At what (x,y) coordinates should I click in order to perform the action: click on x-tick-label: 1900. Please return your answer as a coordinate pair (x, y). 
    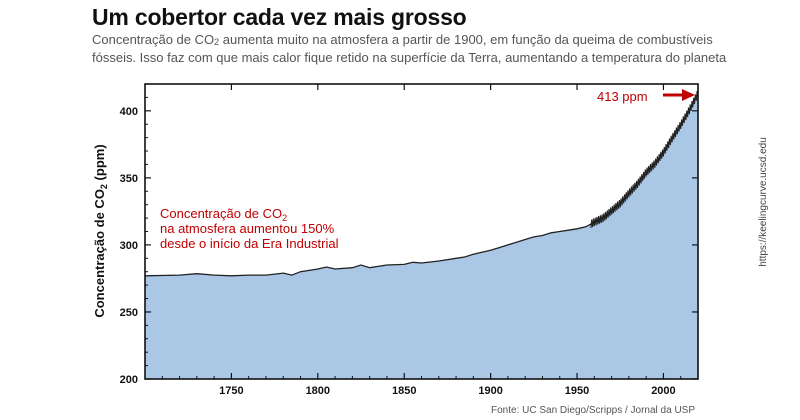
    Looking at the image, I should click on (490, 391).